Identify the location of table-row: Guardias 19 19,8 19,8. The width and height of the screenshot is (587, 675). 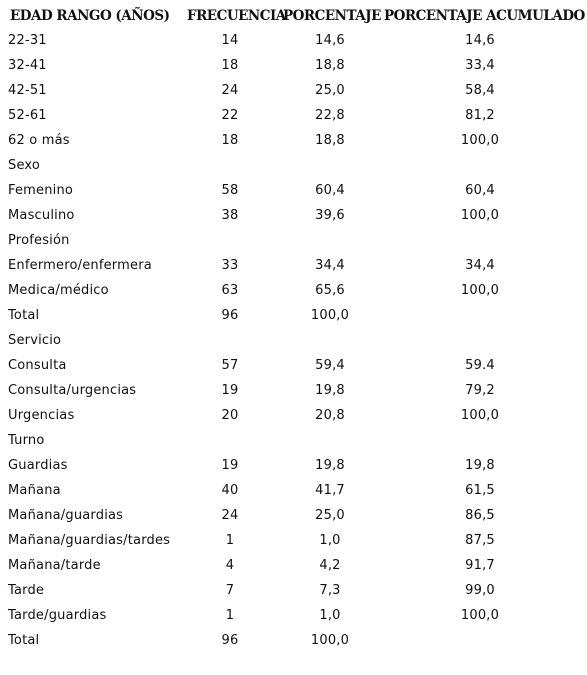
(293, 467).